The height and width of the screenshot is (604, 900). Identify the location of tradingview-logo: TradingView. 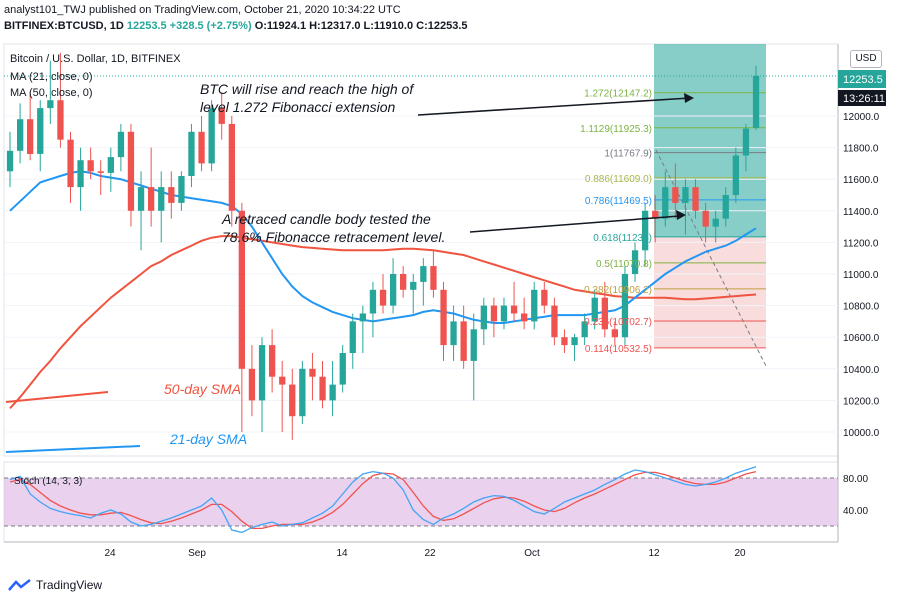
(55, 585).